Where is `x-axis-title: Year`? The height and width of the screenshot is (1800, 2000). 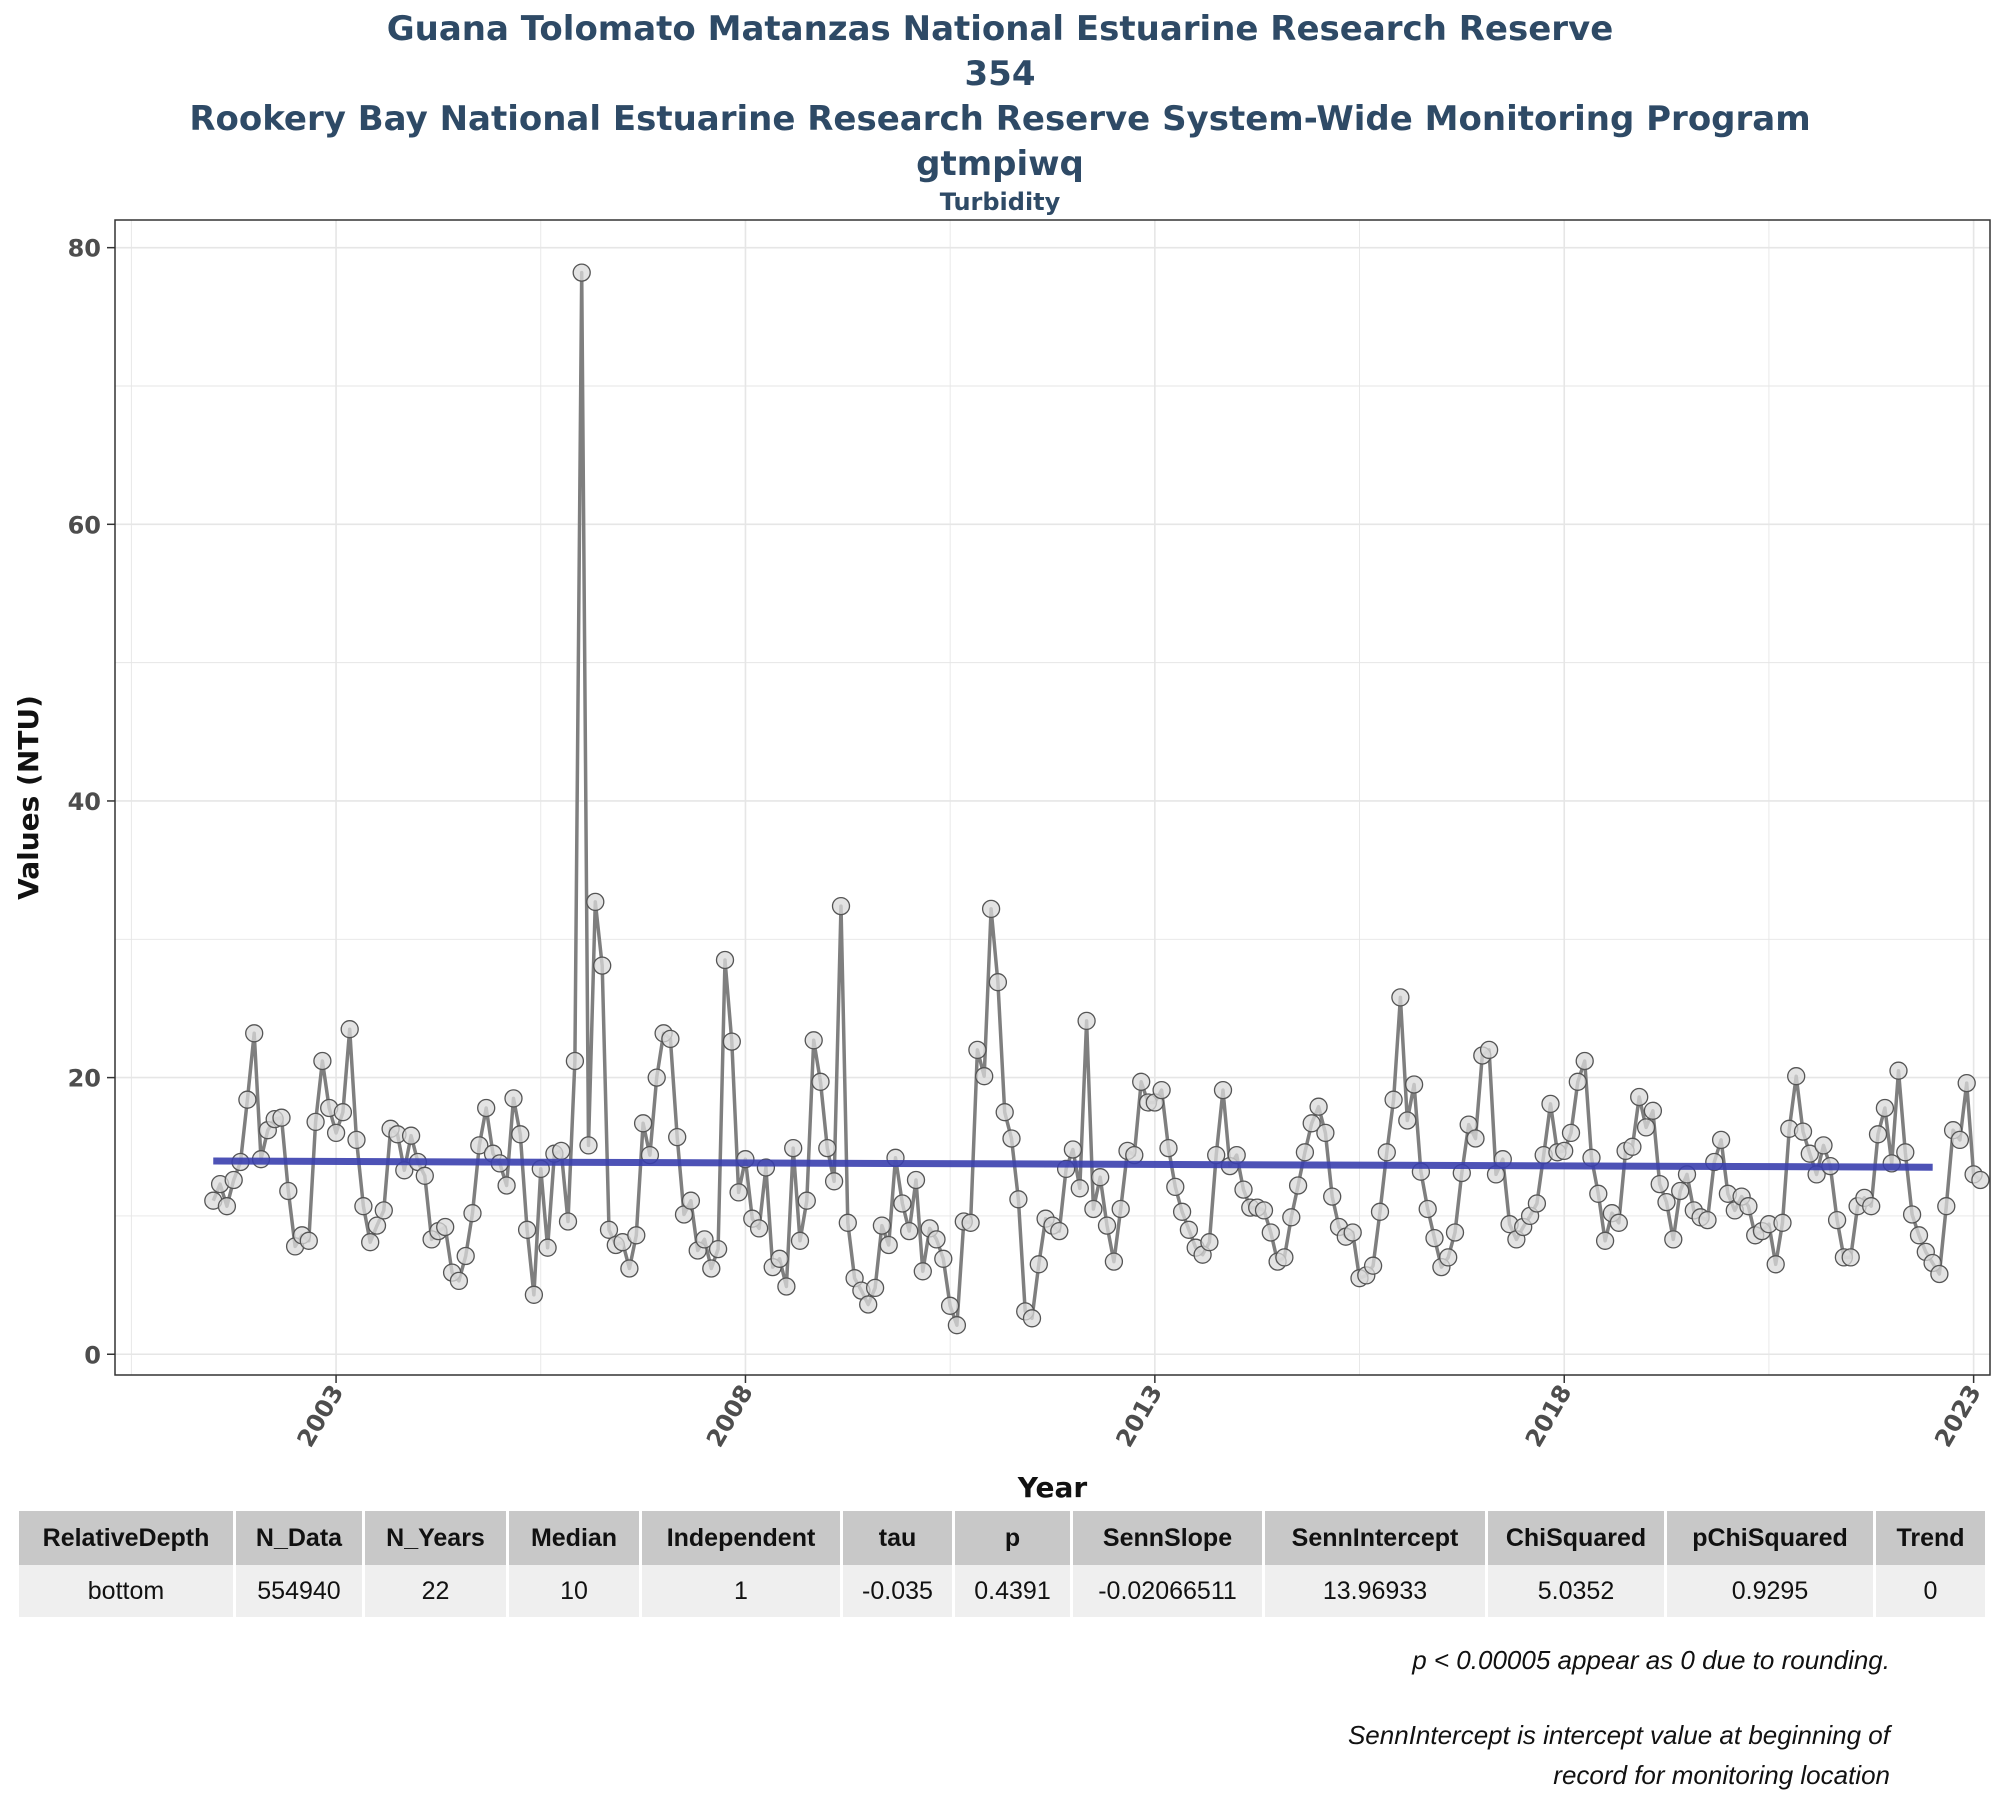 x-axis-title: Year is located at coordinates (1052, 1485).